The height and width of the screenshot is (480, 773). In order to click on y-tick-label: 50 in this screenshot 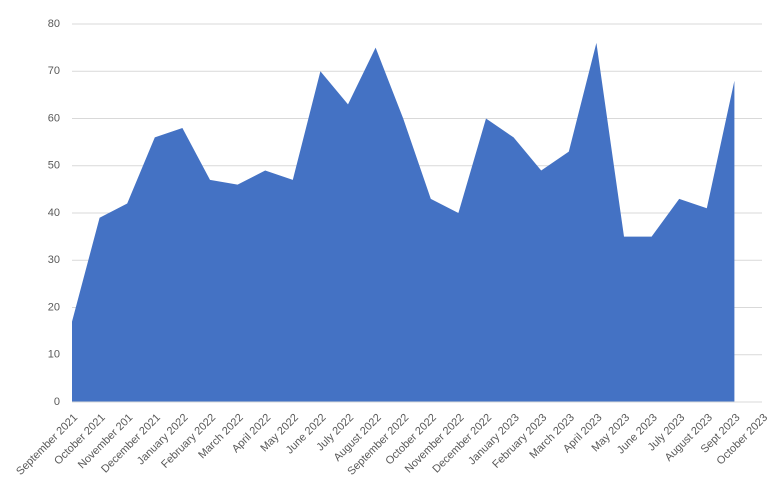, I will do `click(54, 166)`.